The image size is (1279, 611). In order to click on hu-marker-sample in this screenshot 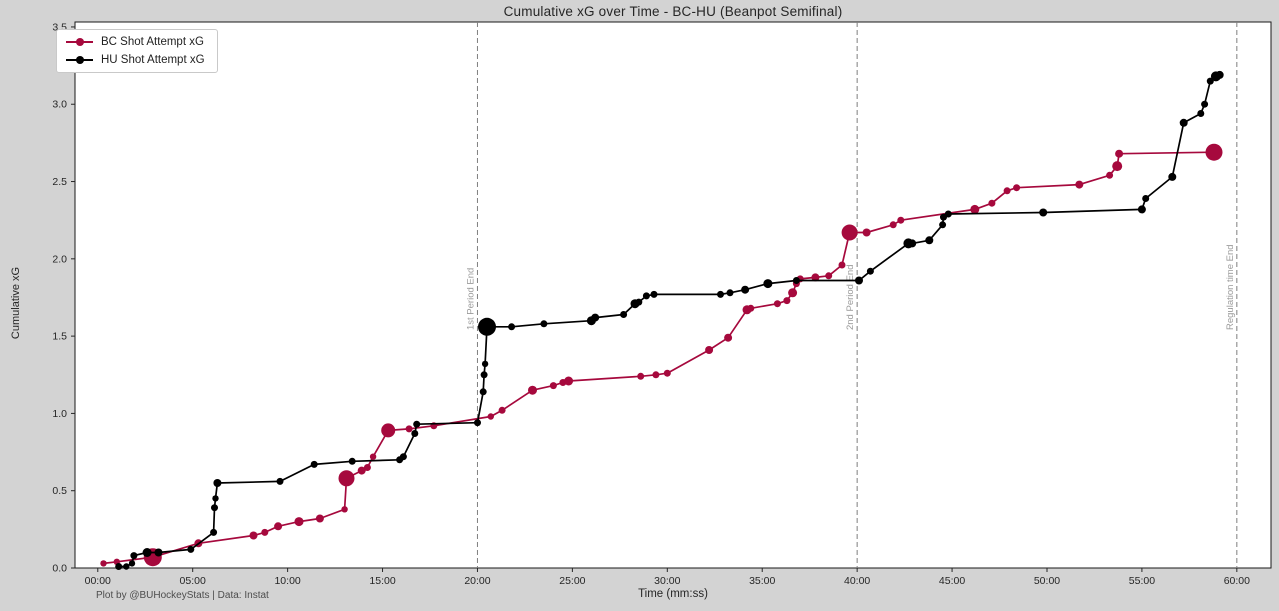, I will do `click(79, 60)`.